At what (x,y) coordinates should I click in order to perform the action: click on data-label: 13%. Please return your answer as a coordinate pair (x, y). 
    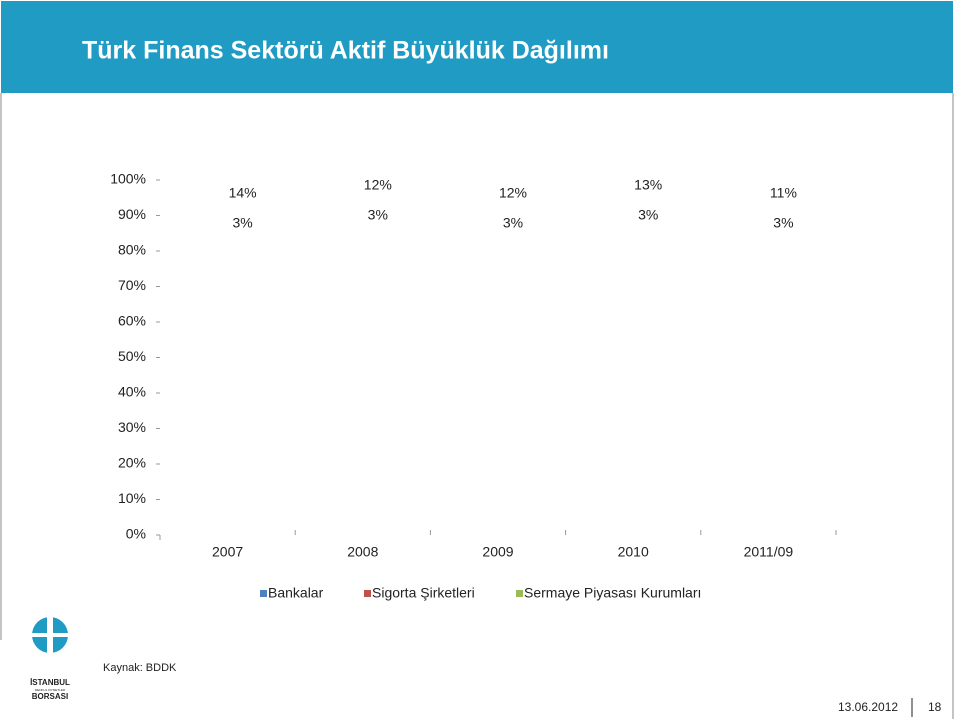
    Looking at the image, I should click on (648, 185).